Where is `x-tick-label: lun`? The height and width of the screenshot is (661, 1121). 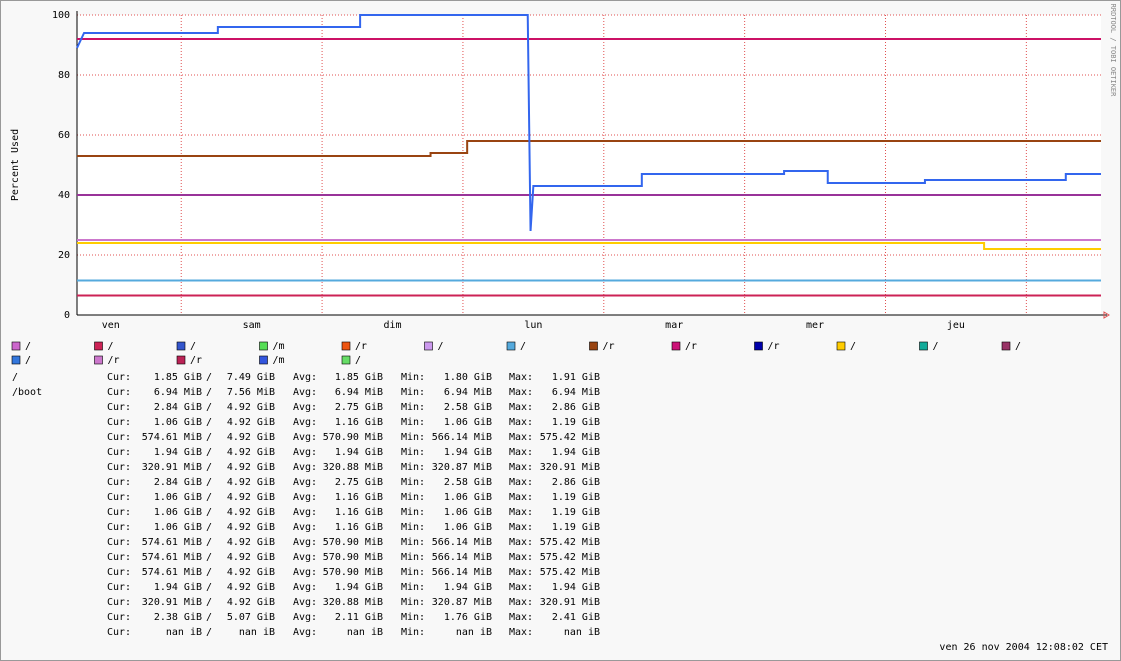
x-tick-label: lun is located at coordinates (533, 325).